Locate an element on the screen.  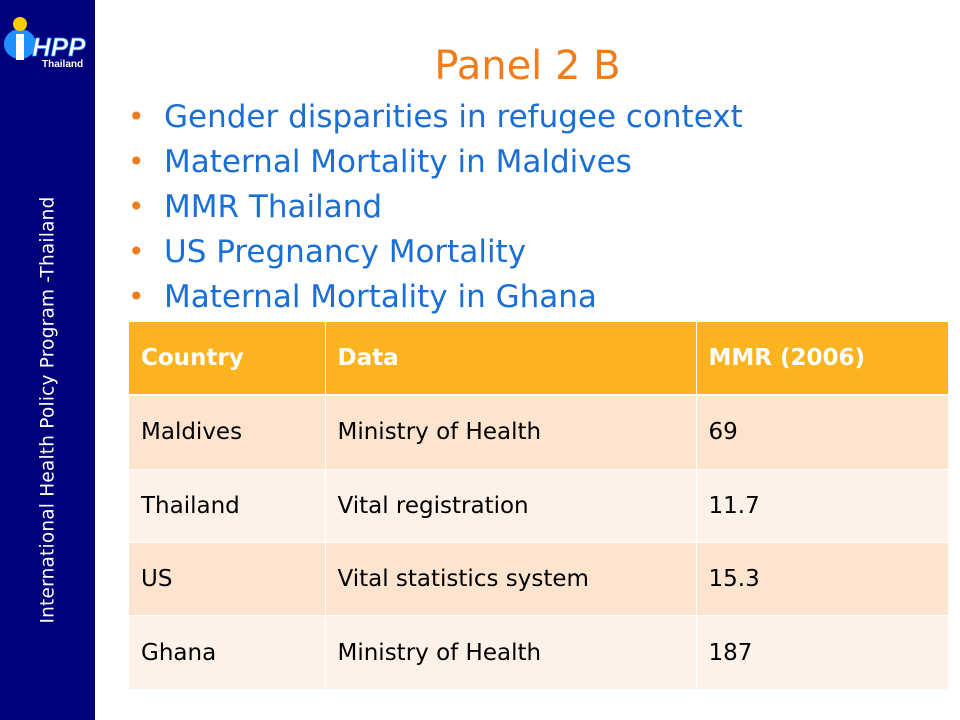
bullet-text: Maternal Mortality in Ghana is located at coordinates (380, 297).